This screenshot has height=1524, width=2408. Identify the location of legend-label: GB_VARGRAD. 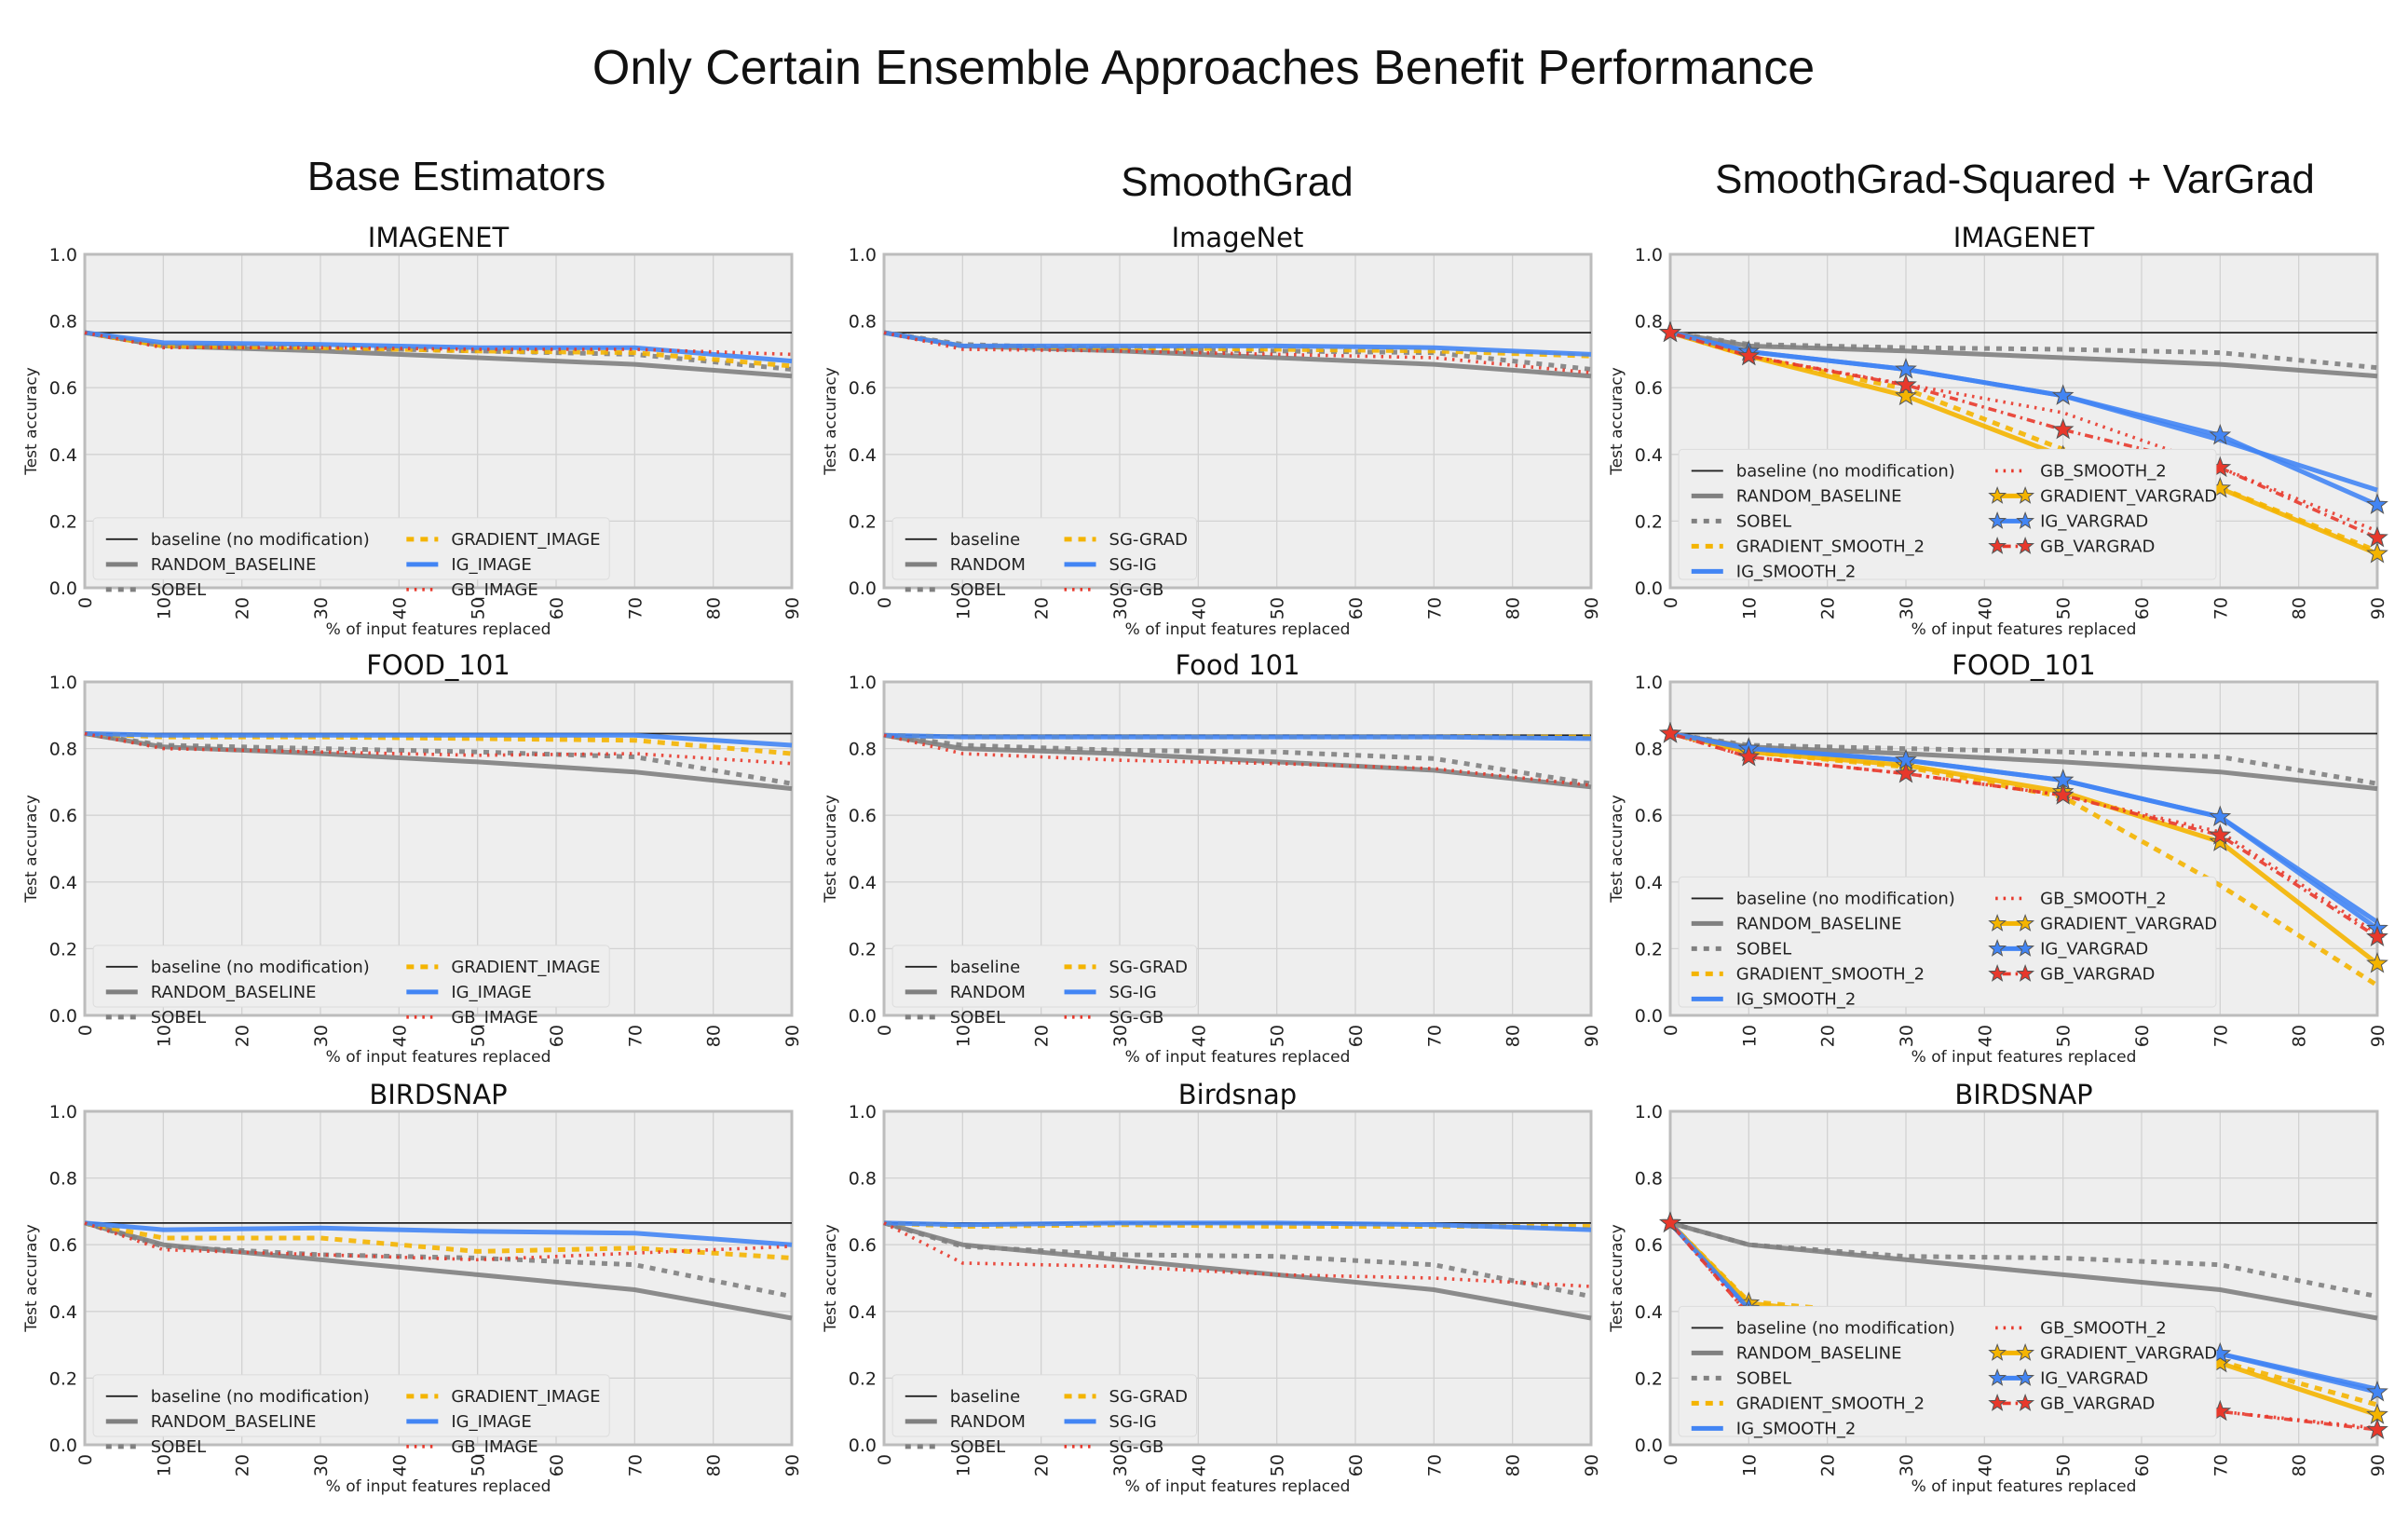
(2097, 546).